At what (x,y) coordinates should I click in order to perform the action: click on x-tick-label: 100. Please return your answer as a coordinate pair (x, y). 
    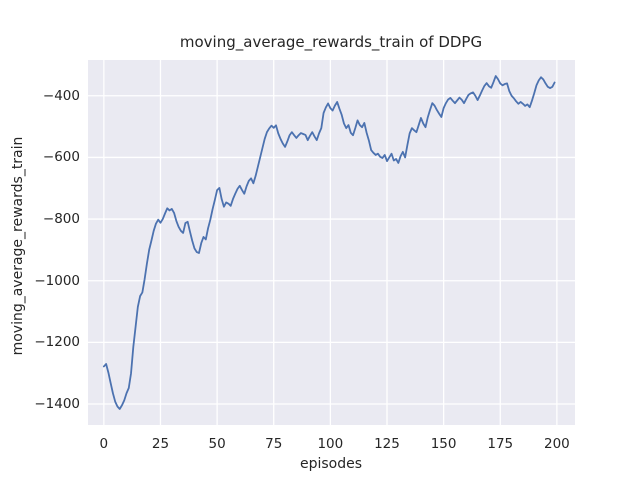
    Looking at the image, I should click on (330, 444).